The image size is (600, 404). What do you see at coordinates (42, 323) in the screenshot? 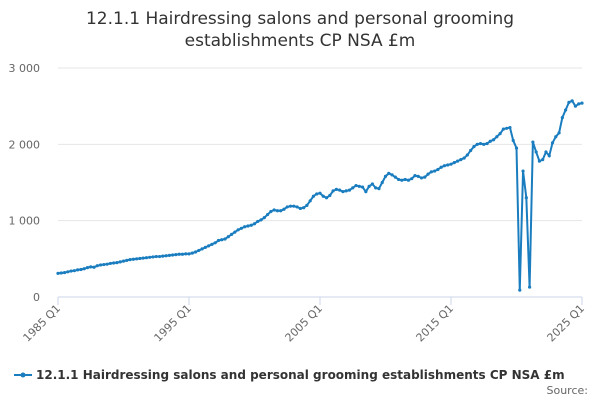
I see `x-tick-label: 1985 Q1` at bounding box center [42, 323].